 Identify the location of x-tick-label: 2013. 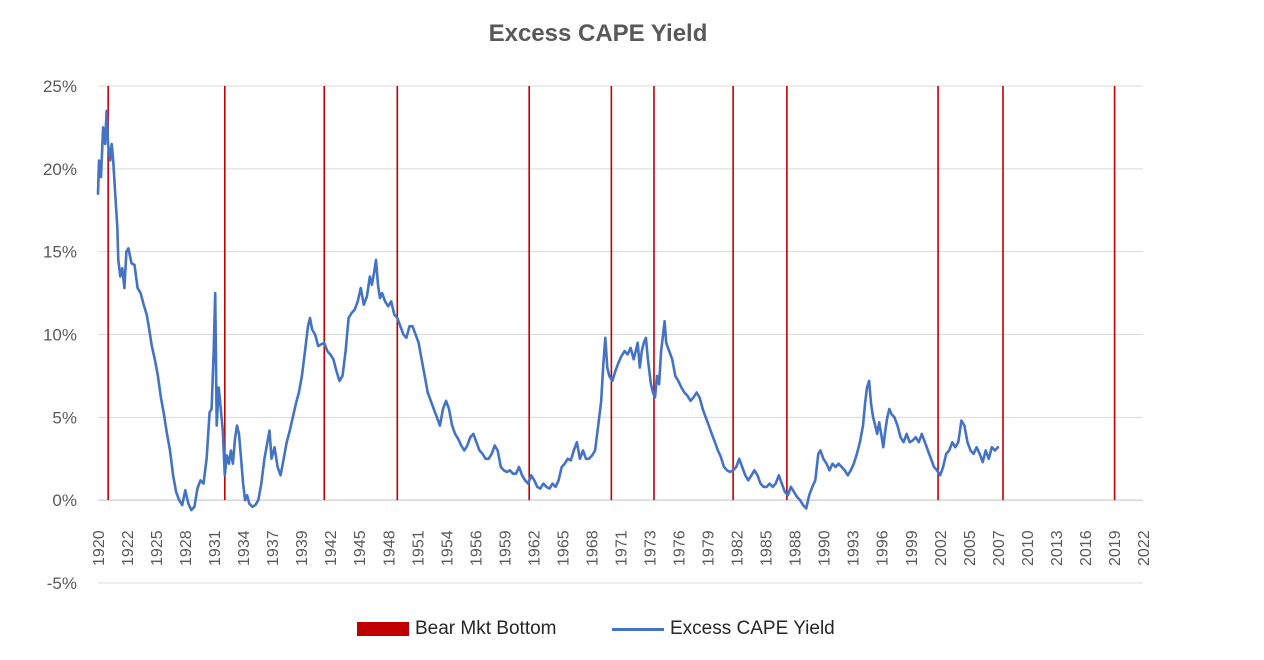
(1057, 548).